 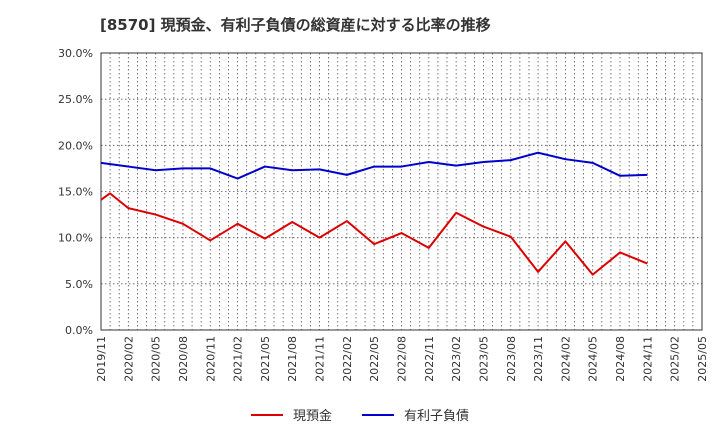 I want to click on y-tick-label: 15.0%, so click(x=75, y=192).